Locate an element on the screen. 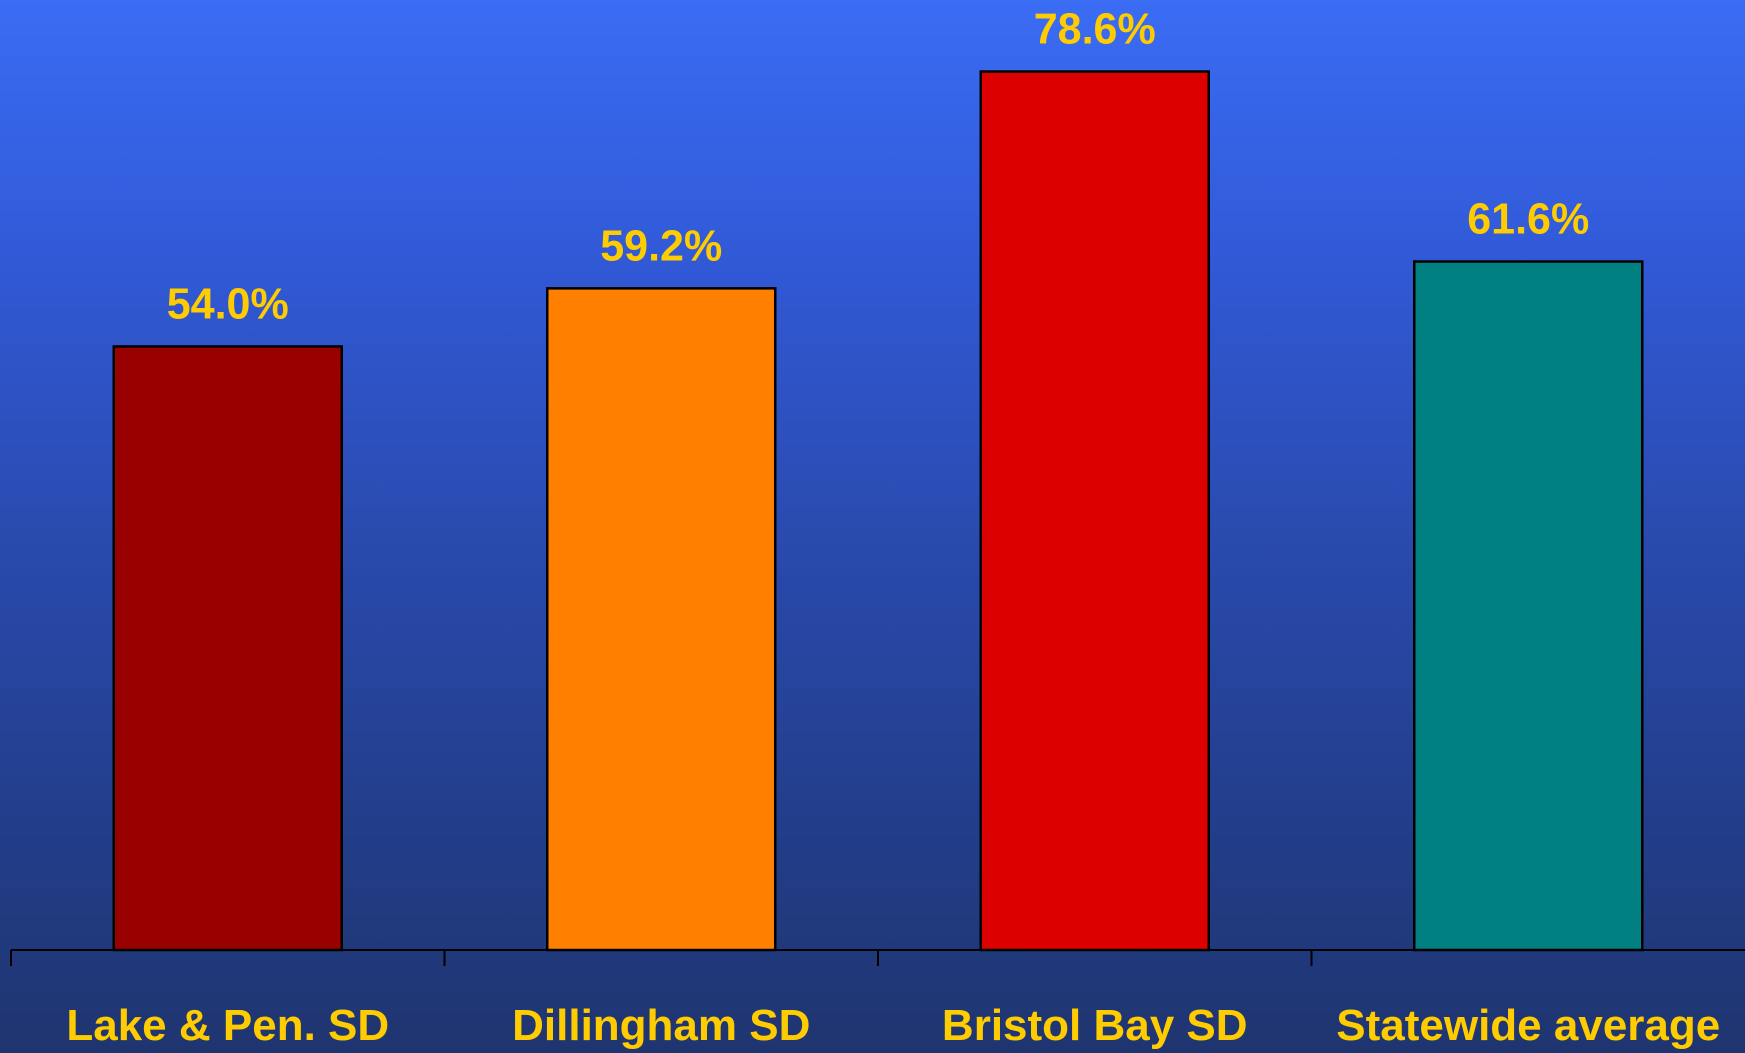 This screenshot has width=1745, height=1053. category-label-dillingham-sd: Dillingham SD is located at coordinates (661, 1025).